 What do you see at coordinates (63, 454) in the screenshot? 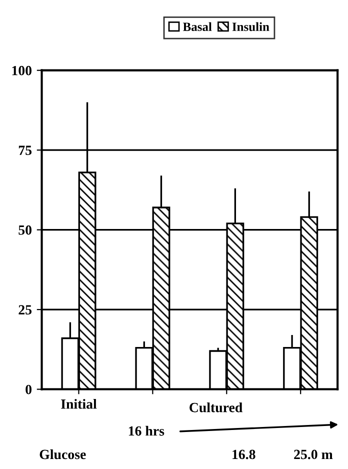
I see `text: Glucose` at bounding box center [63, 454].